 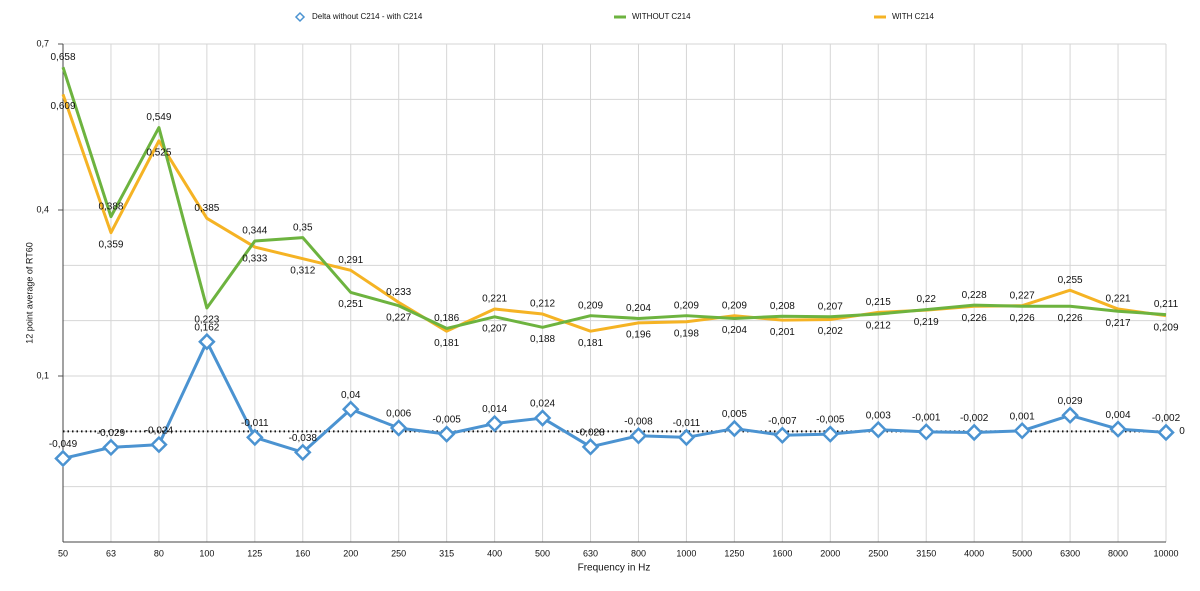 I want to click on data-label: 0,029, so click(x=1070, y=401).